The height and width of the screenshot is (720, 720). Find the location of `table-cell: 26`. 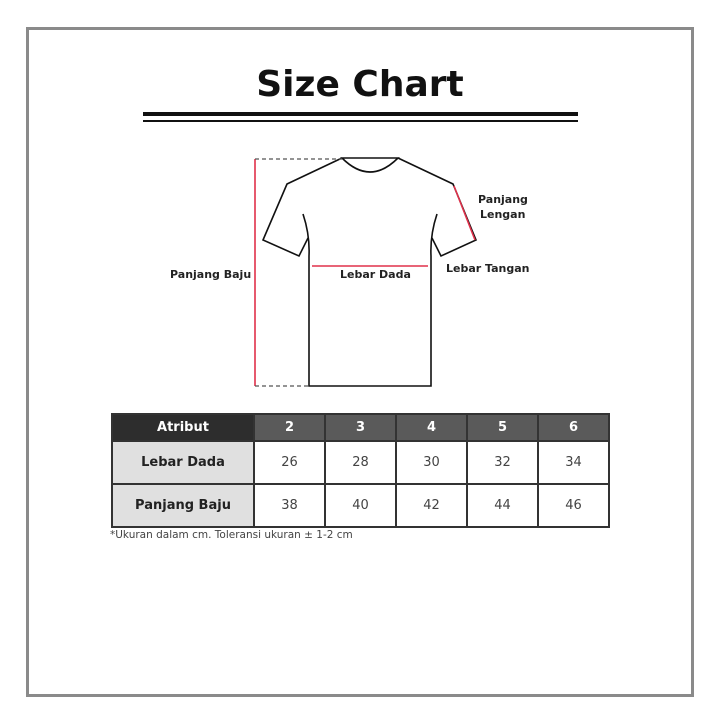

table-cell: 26 is located at coordinates (289, 462).